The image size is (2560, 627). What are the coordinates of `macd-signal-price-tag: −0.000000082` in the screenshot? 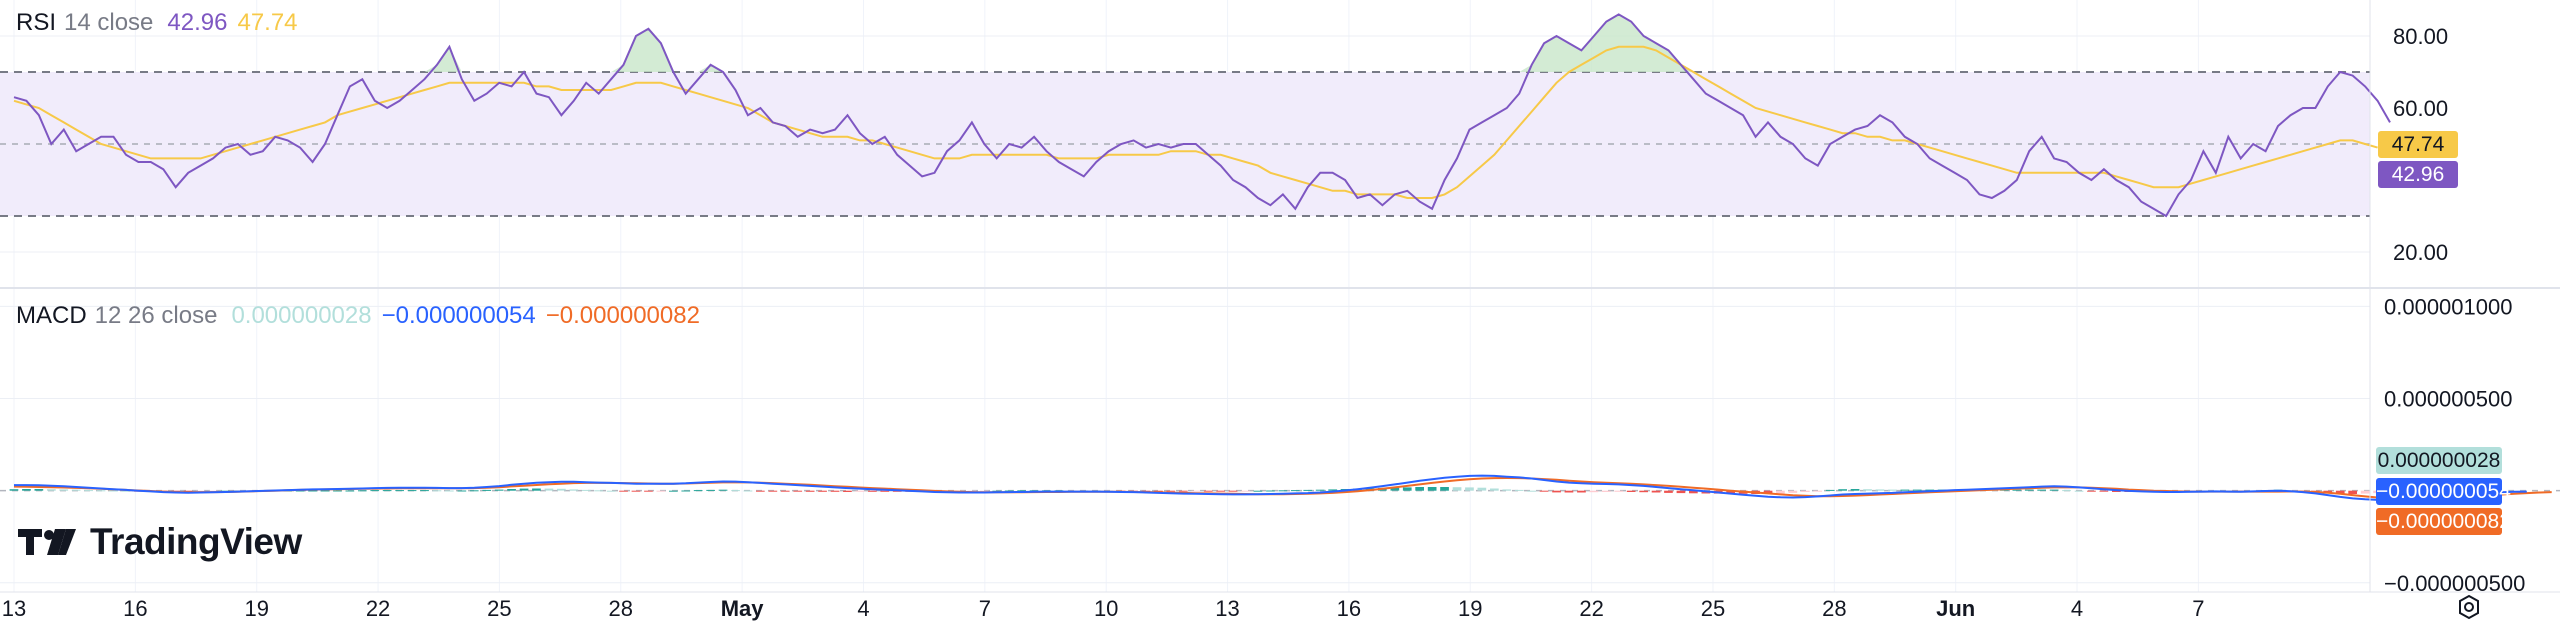 It's located at (2443, 521).